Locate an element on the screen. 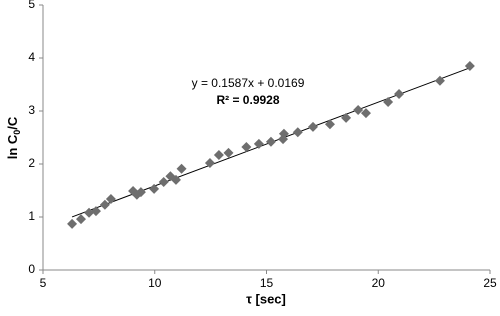 This screenshot has width=500, height=316. x-tick-label: 5 is located at coordinates (43, 283).